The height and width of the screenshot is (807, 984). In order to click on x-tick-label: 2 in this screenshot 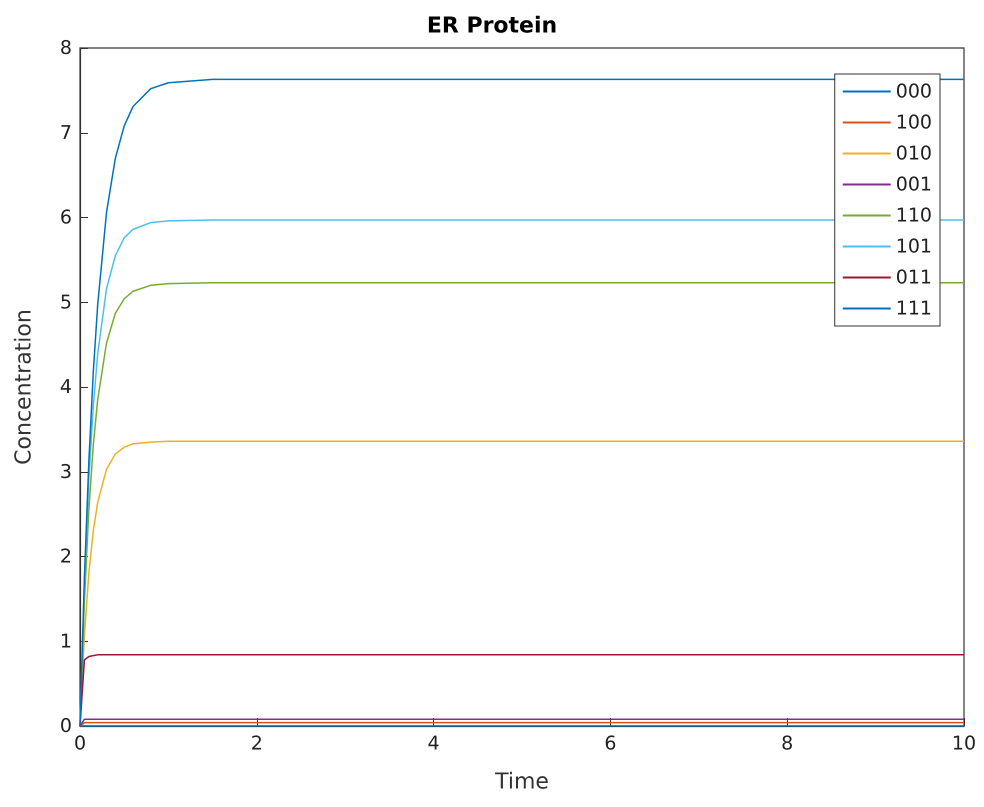, I will do `click(256, 743)`.